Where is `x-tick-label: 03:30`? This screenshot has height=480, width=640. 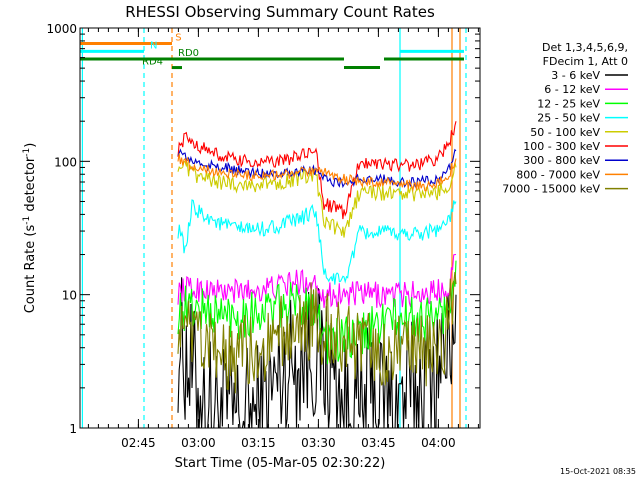 x-tick-label: 03:30 is located at coordinates (318, 443).